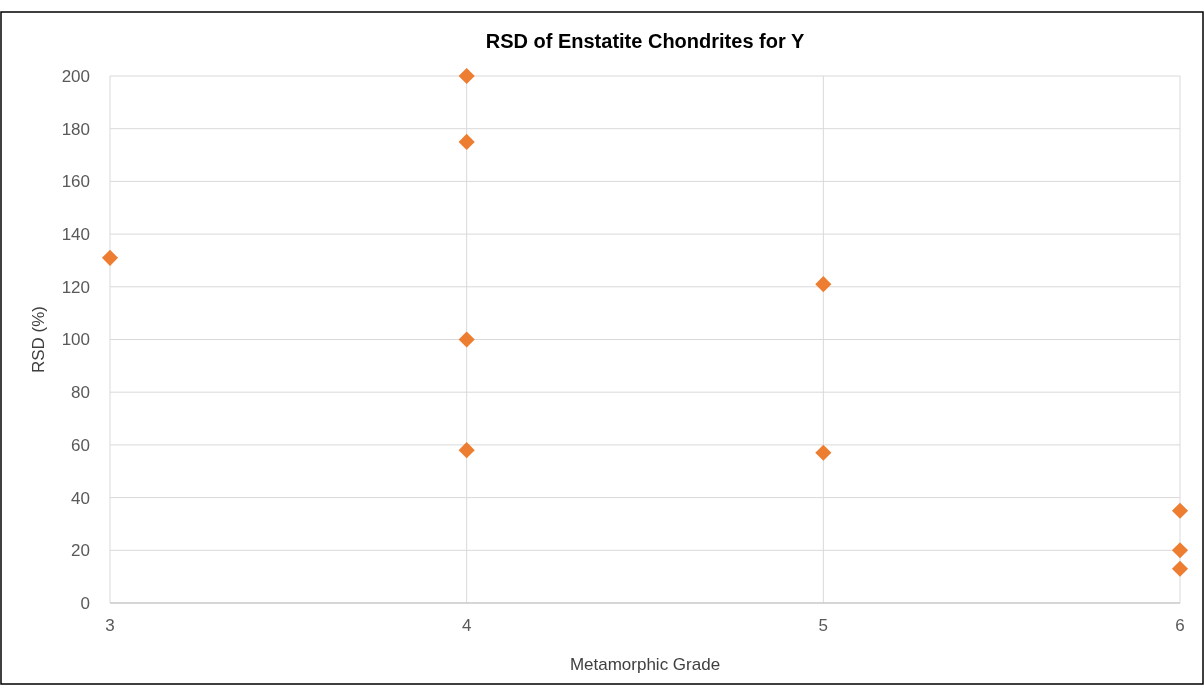 This screenshot has width=1204, height=685. What do you see at coordinates (80, 551) in the screenshot?
I see `y-tick-label: 20` at bounding box center [80, 551].